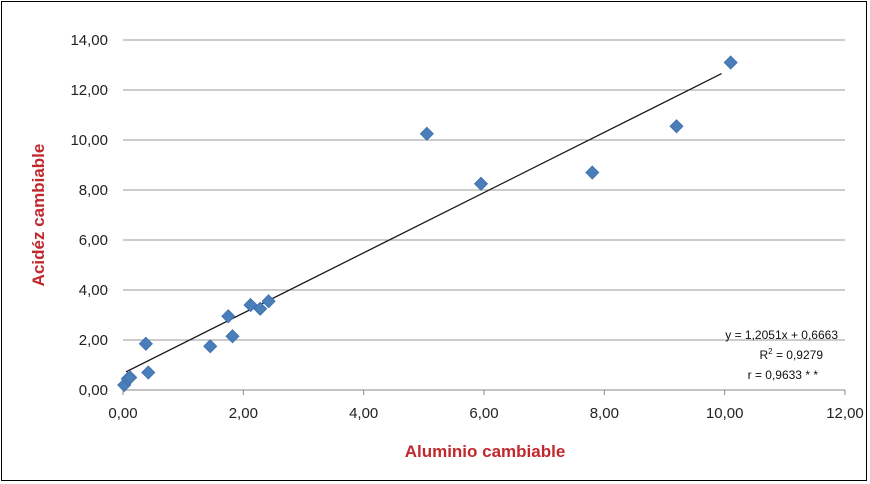 This screenshot has width=870, height=484. Describe the element at coordinates (93, 340) in the screenshot. I see `y-tick-label: 2,00` at that location.